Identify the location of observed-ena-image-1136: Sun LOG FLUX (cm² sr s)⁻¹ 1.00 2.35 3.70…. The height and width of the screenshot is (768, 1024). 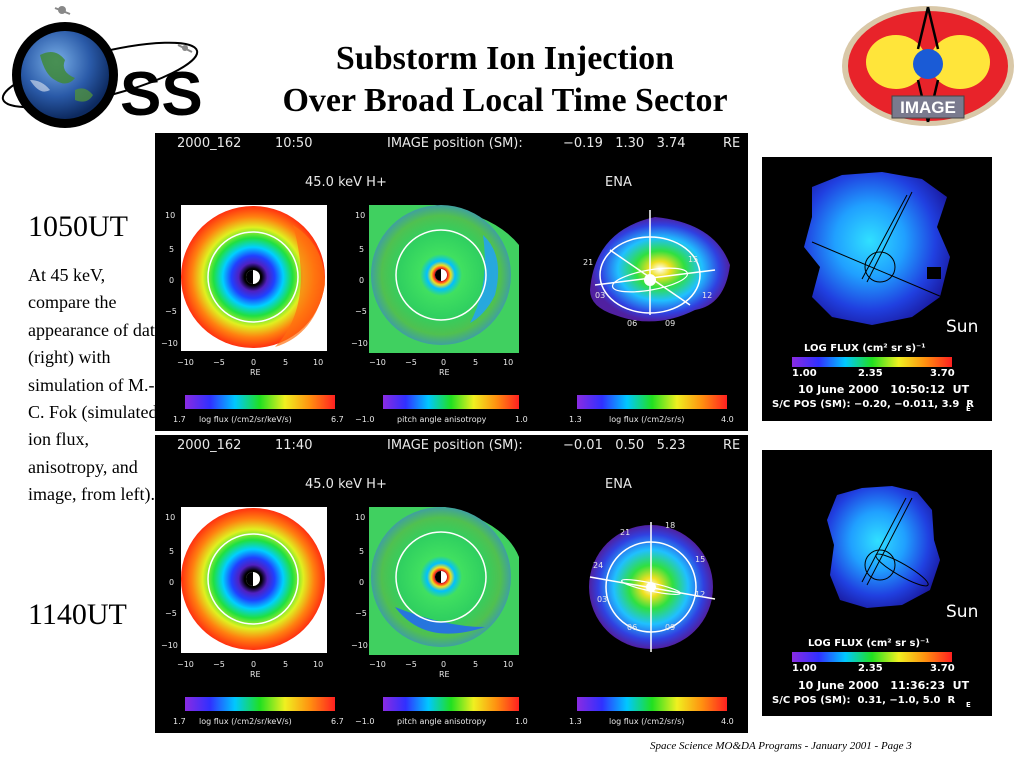
(877, 583).